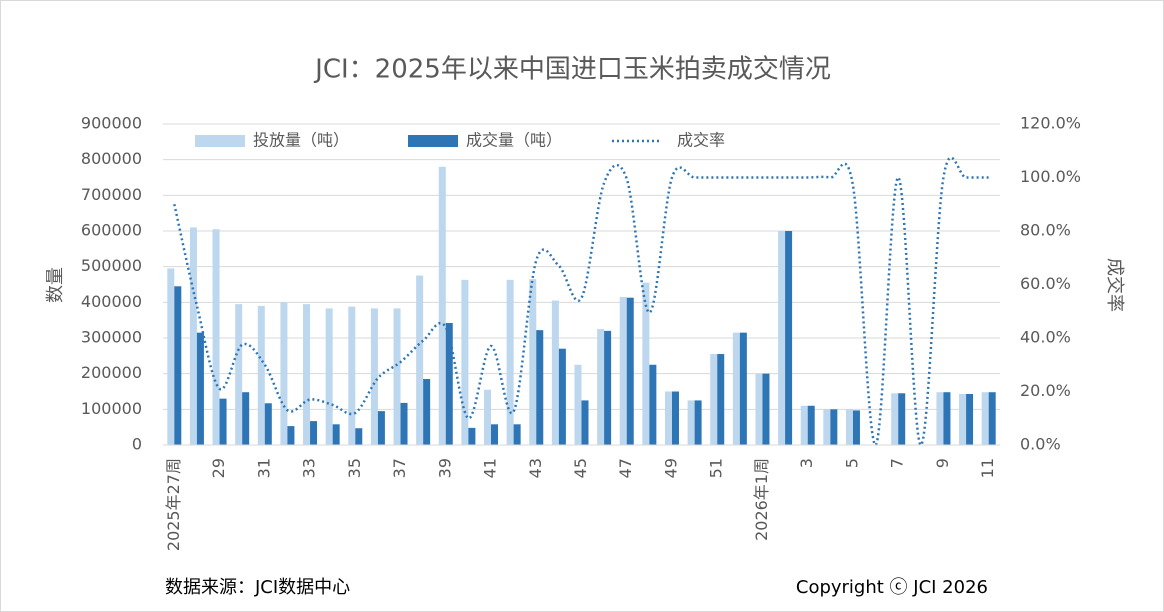  Describe the element at coordinates (444, 468) in the screenshot. I see `x-tick-label: 39` at that location.